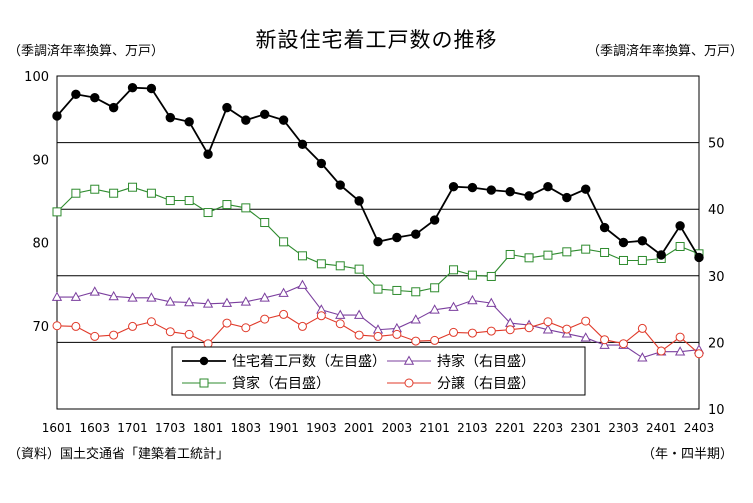 This screenshot has width=753, height=503. What do you see at coordinates (378, 371) in the screenshot?
I see `legend-box` at bounding box center [378, 371].